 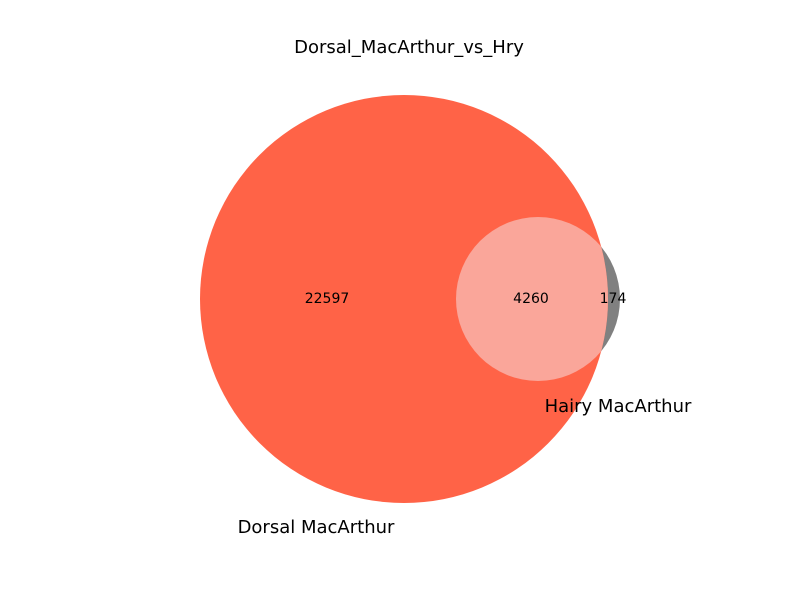 I want to click on overlap-region, so click(x=532, y=299).